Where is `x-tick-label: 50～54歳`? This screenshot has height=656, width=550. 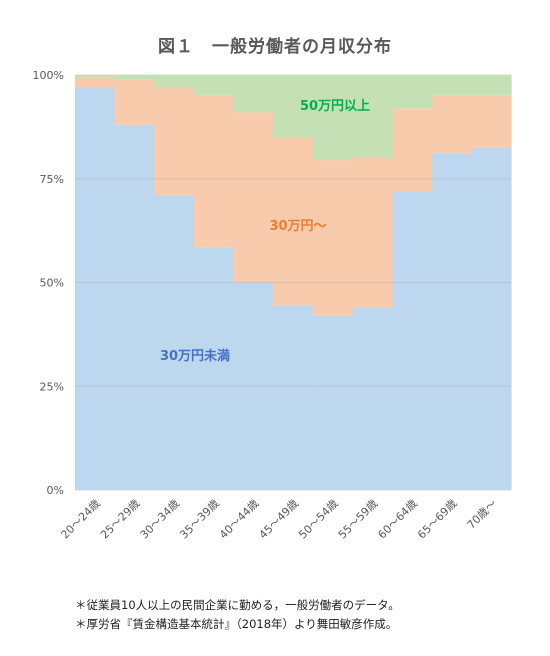
x-tick-label: 50～54歳 is located at coordinates (318, 519).